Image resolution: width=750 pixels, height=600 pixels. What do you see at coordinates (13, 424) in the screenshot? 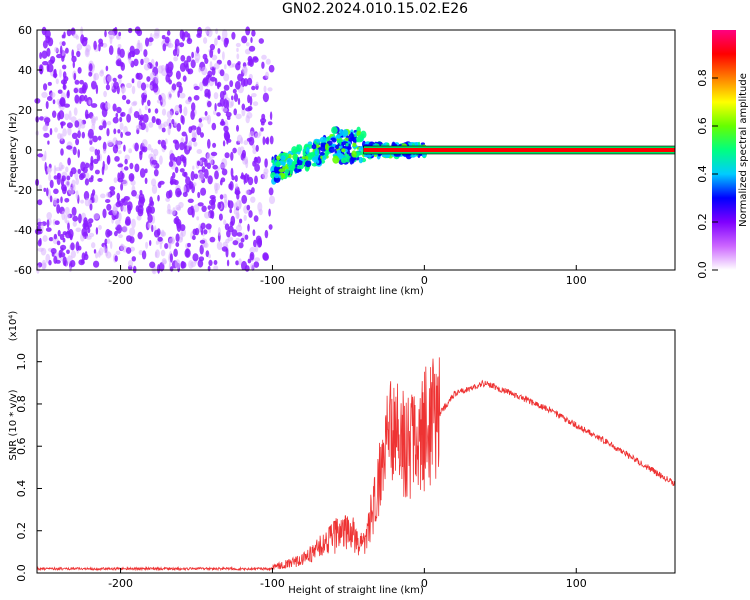
I see `snr-y-axis-label: SNR (10 * v/v)` at bounding box center [13, 424].